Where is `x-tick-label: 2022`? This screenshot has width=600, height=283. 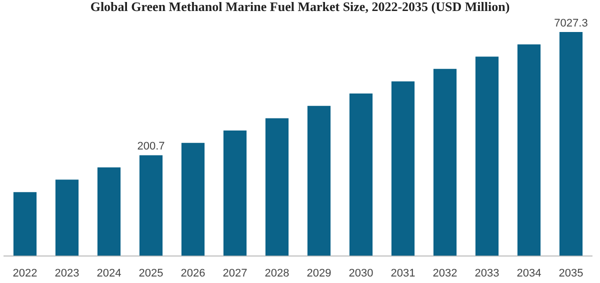
x-tick-label: 2022 is located at coordinates (25, 273).